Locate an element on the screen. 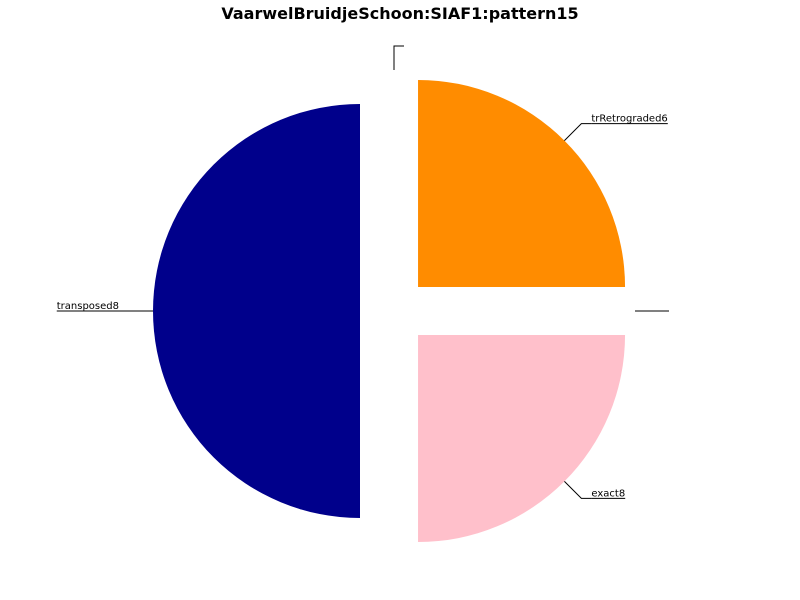 The height and width of the screenshot is (600, 800). slice-label-exact8: exact8 is located at coordinates (608, 493).